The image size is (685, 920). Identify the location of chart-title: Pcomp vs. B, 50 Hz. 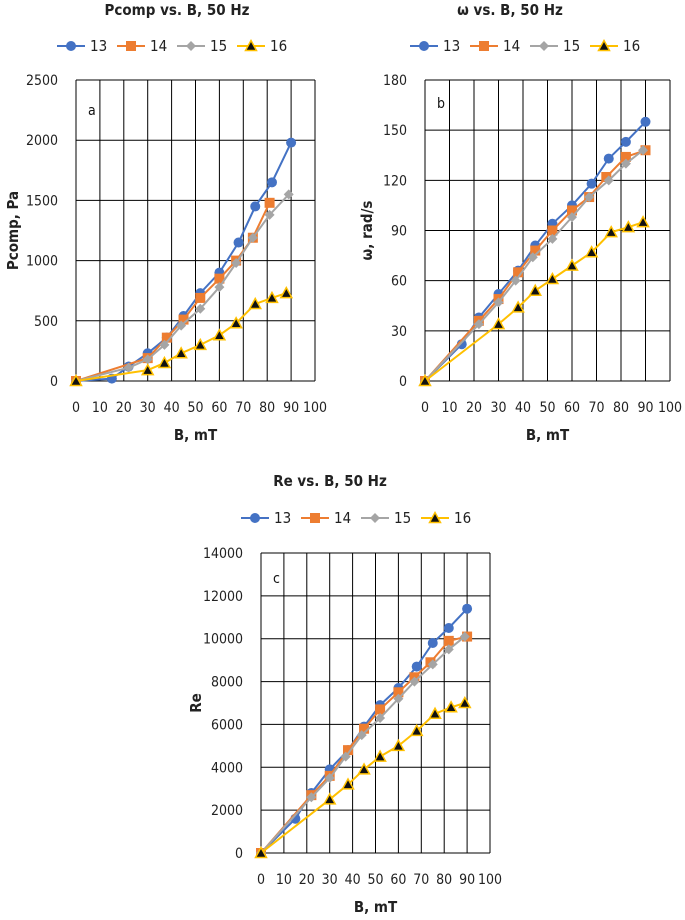
(177, 10).